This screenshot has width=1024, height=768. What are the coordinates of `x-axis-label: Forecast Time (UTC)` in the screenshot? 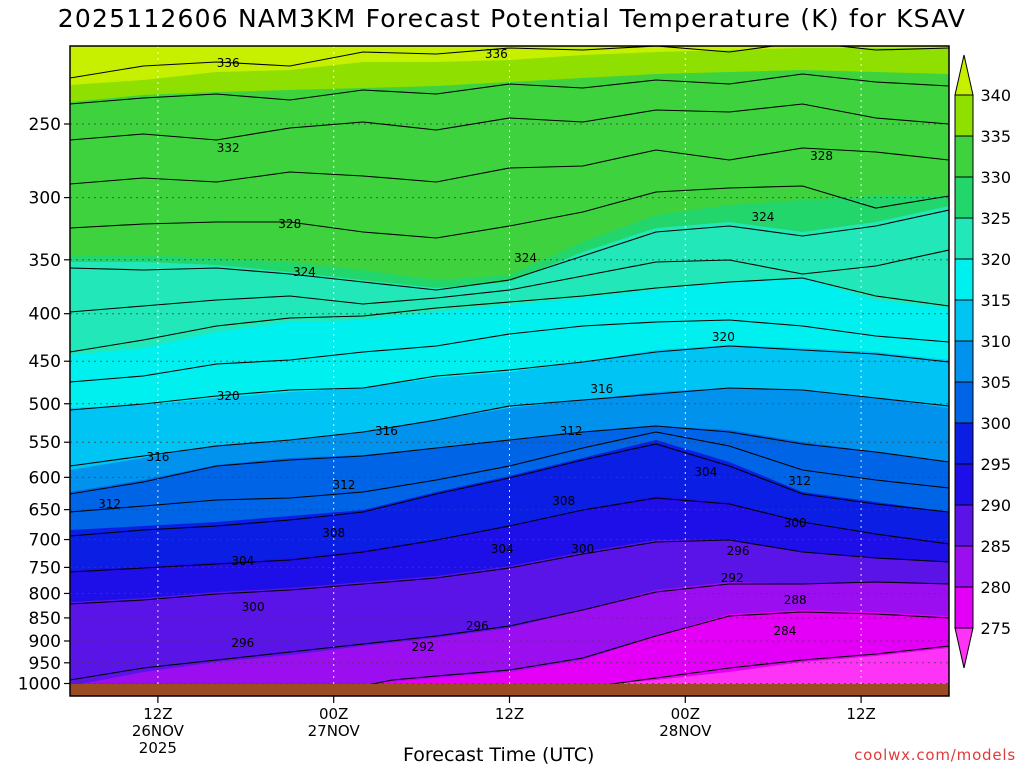 It's located at (499, 755).